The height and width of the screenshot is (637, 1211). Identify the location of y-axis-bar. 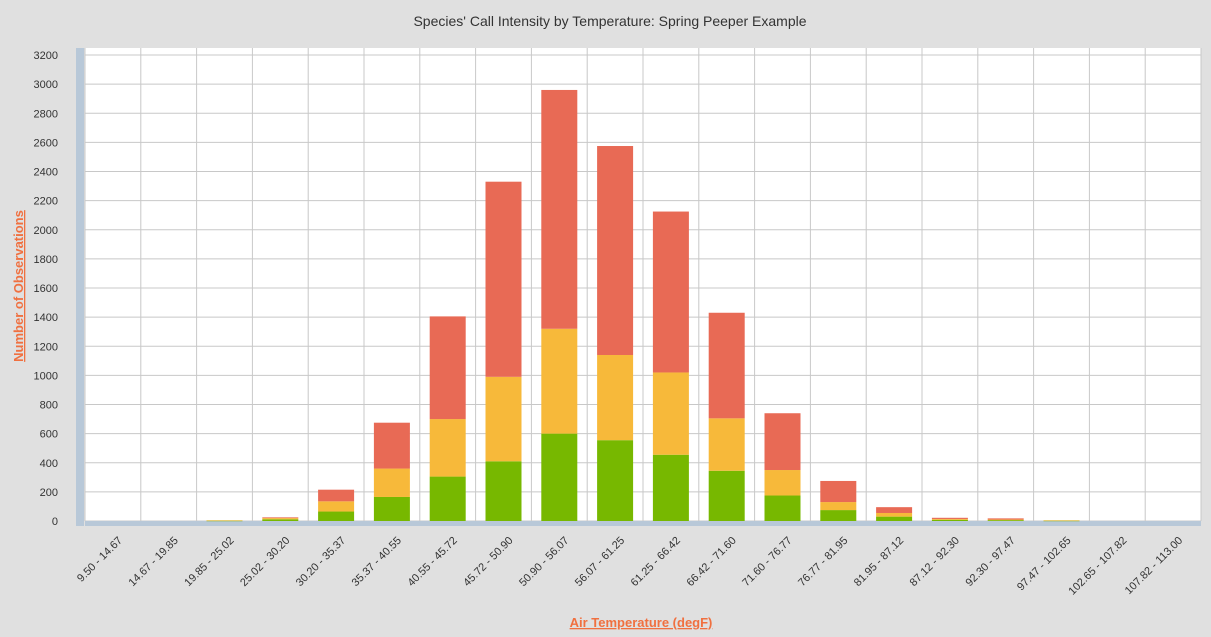
(80, 287).